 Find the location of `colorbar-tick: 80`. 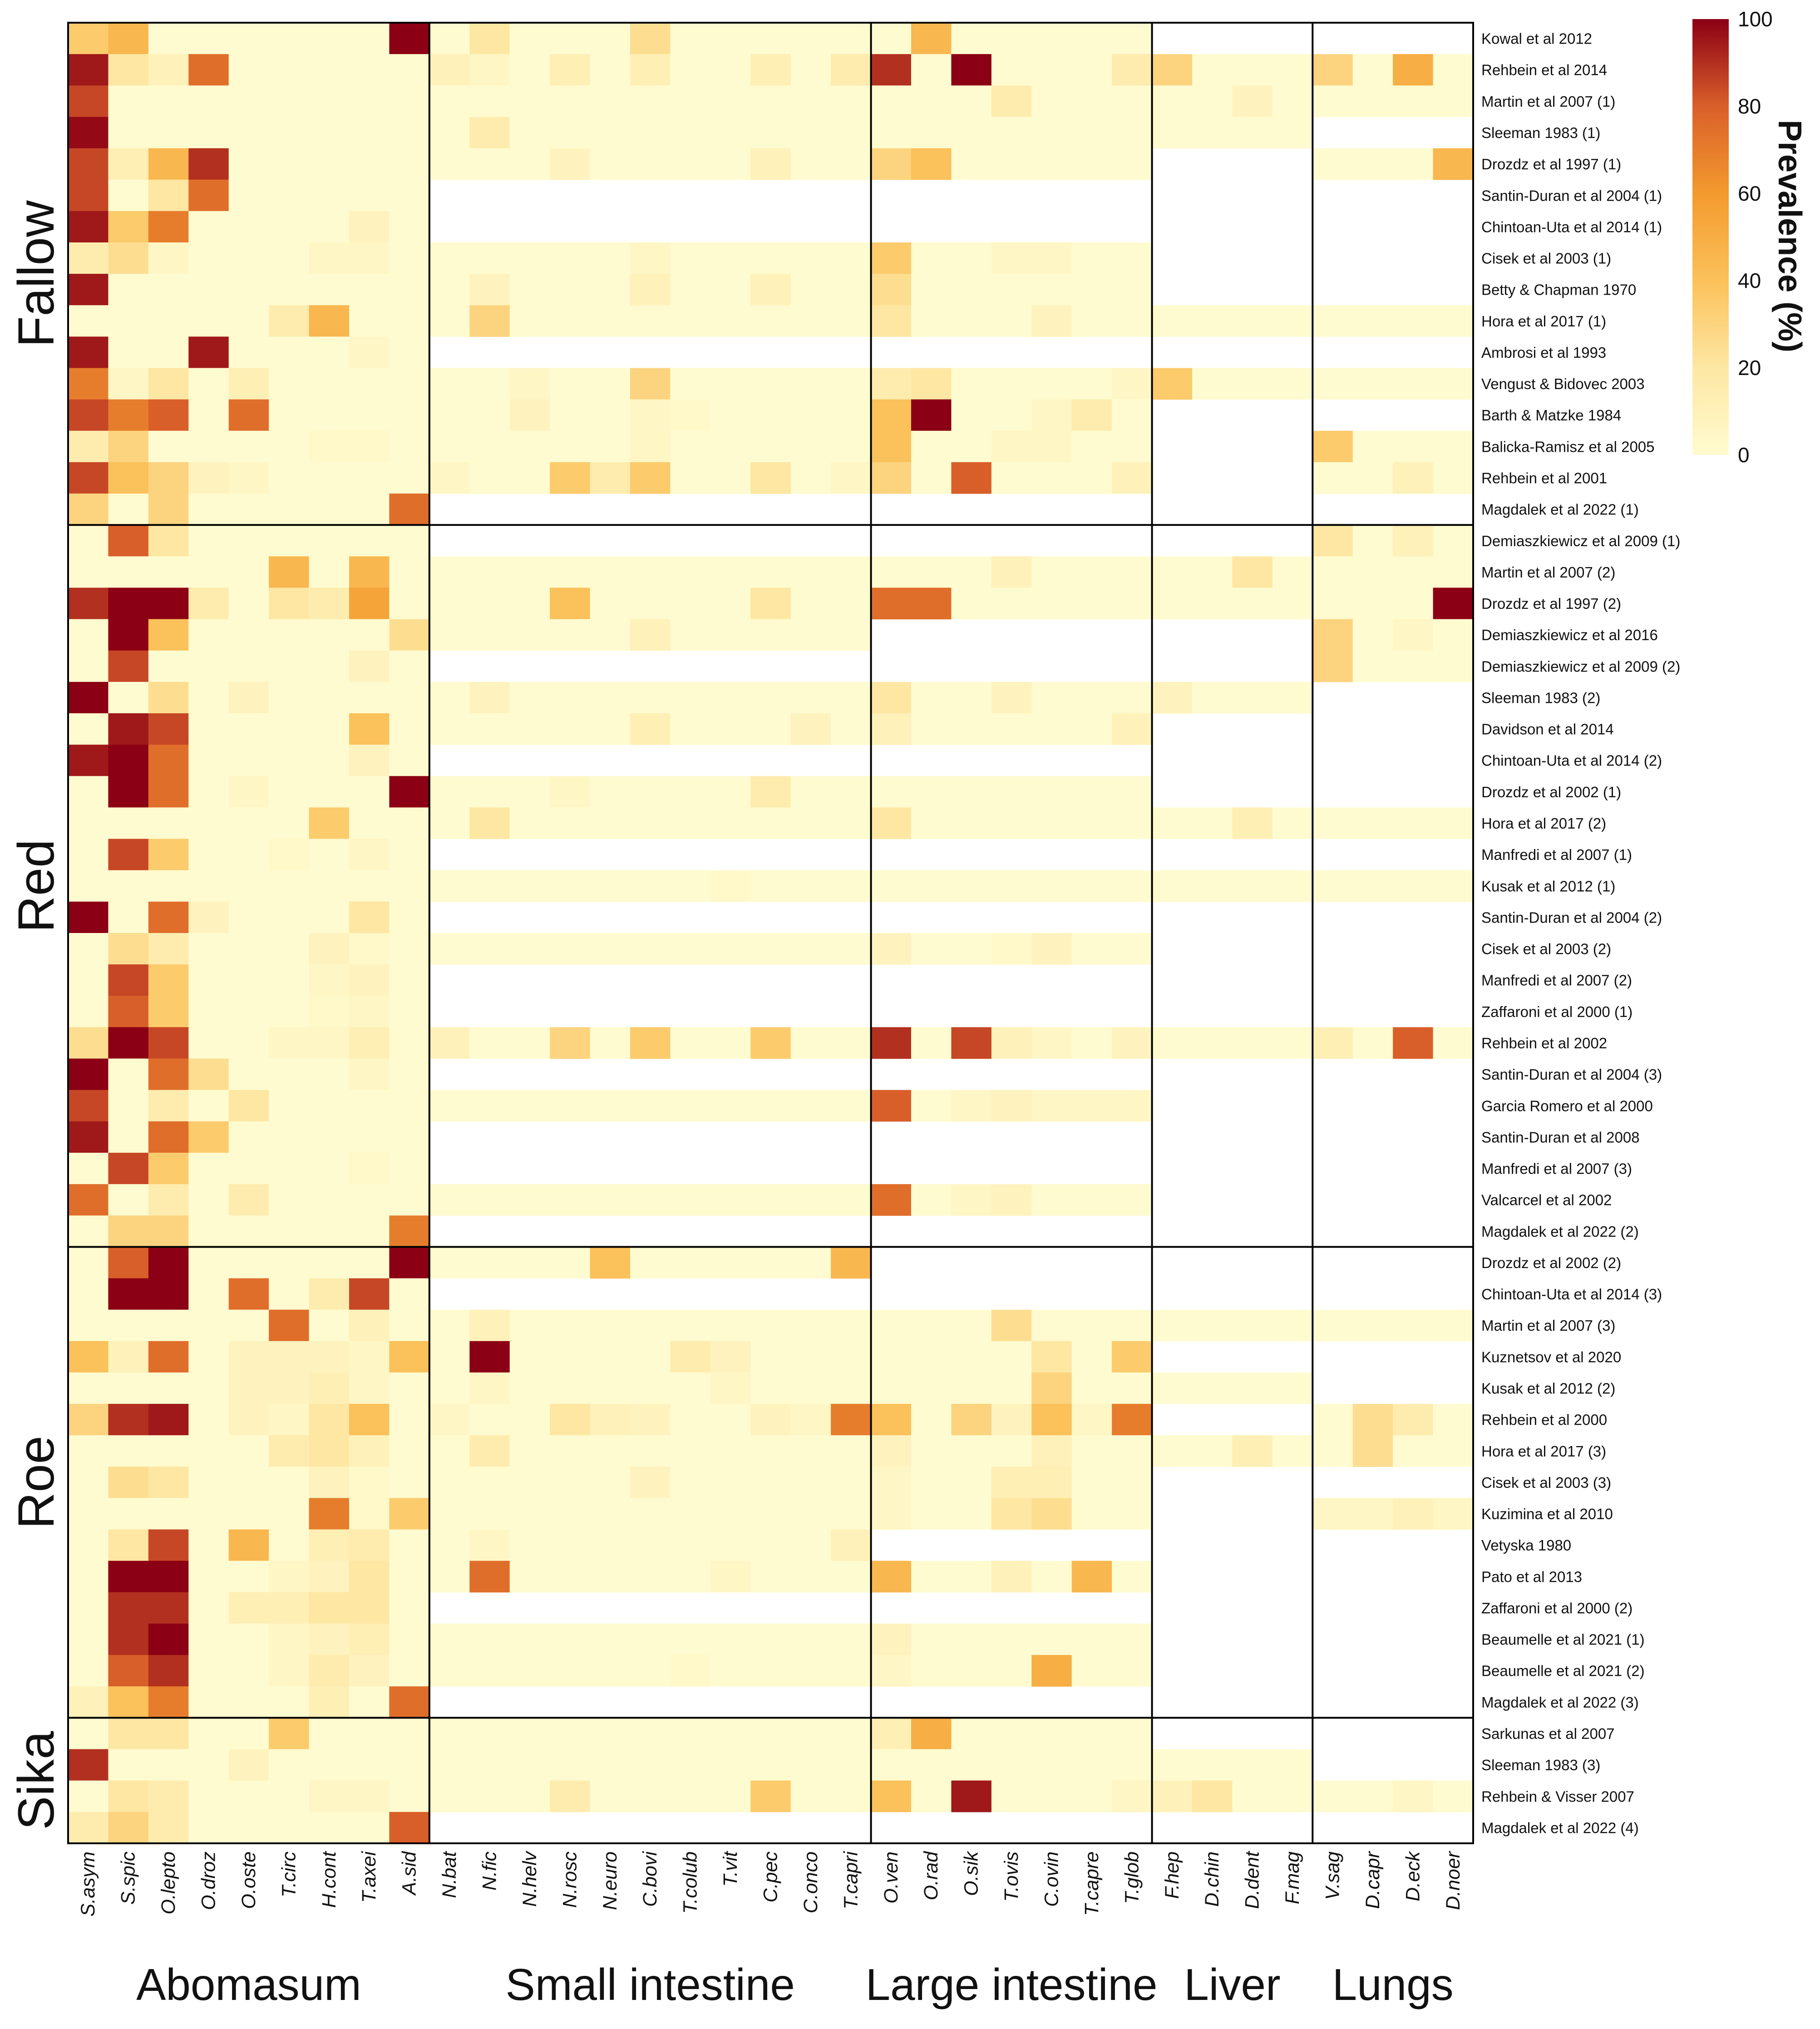

colorbar-tick: 80 is located at coordinates (1749, 106).